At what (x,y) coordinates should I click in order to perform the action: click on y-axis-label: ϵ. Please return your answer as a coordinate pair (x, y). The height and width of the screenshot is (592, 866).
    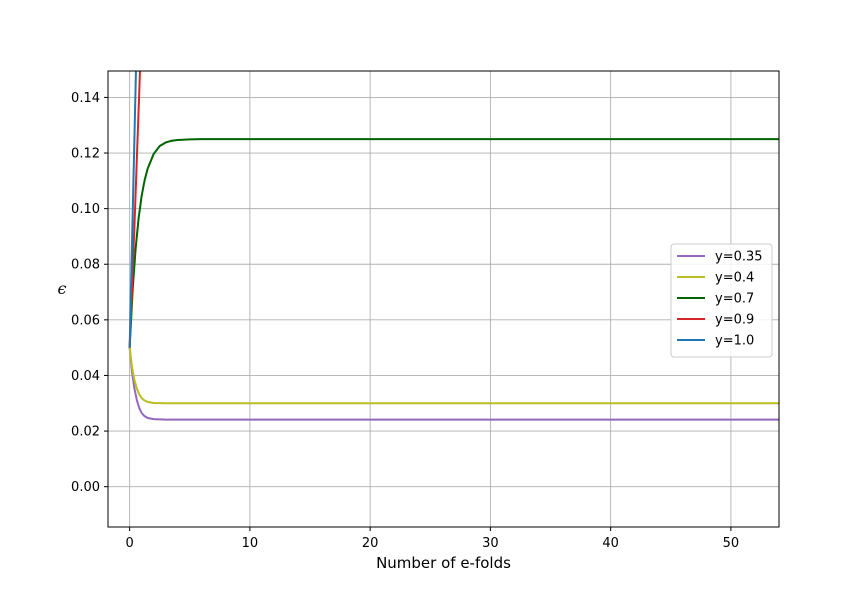
    Looking at the image, I should click on (62, 288).